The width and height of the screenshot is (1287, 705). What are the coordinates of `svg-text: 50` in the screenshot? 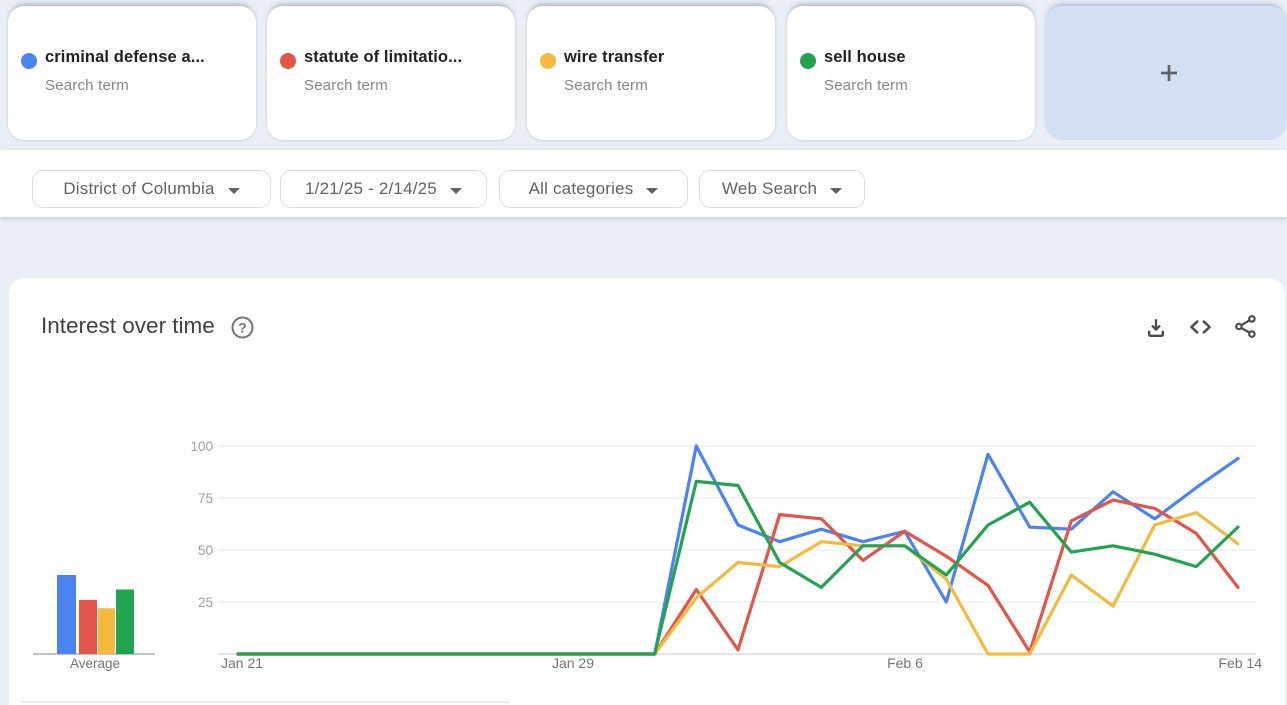 It's located at (205, 550).